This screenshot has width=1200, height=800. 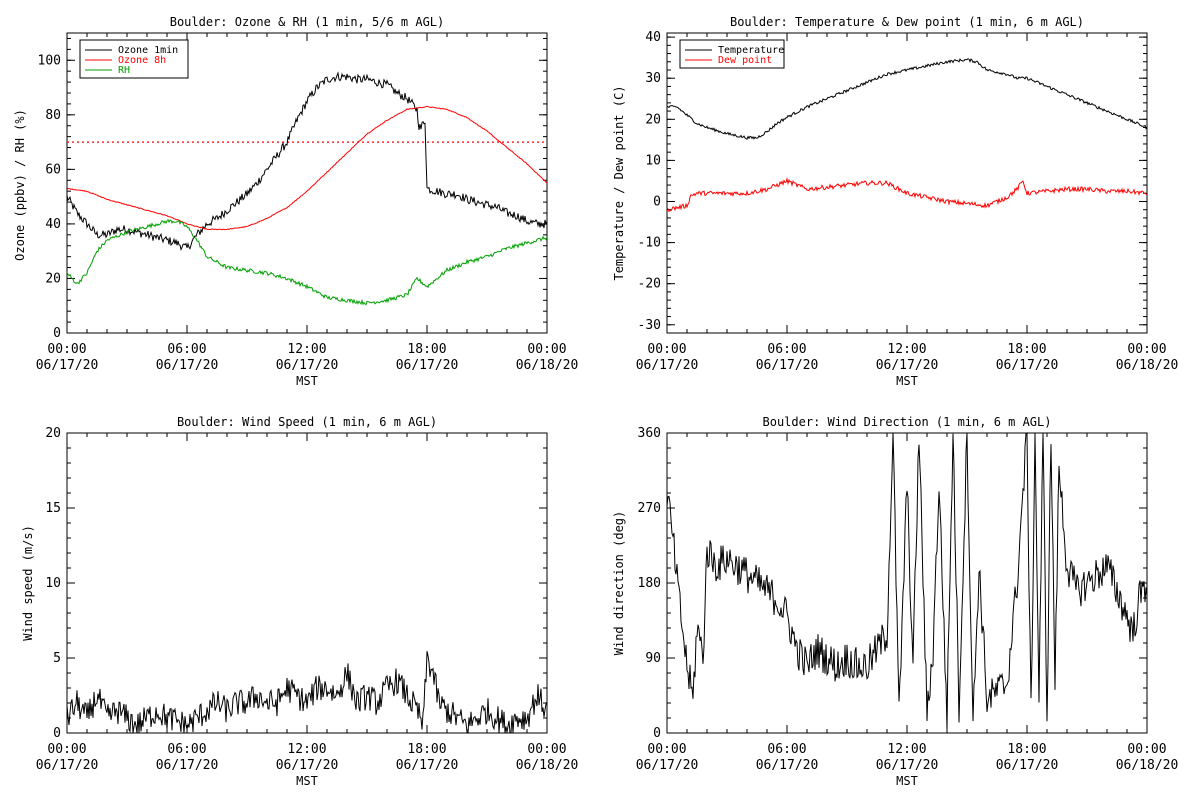 I want to click on series-line-wind-speed, so click(x=307, y=692).